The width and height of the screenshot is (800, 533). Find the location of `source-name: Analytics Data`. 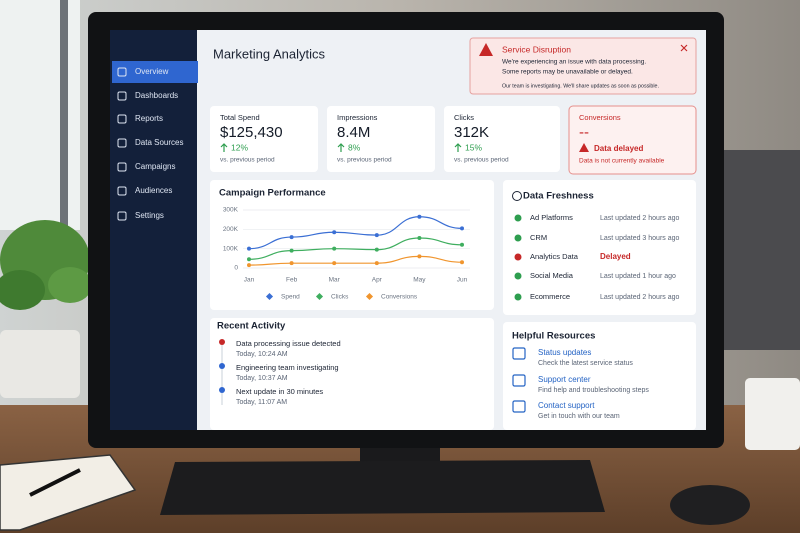

source-name: Analytics Data is located at coordinates (554, 256).